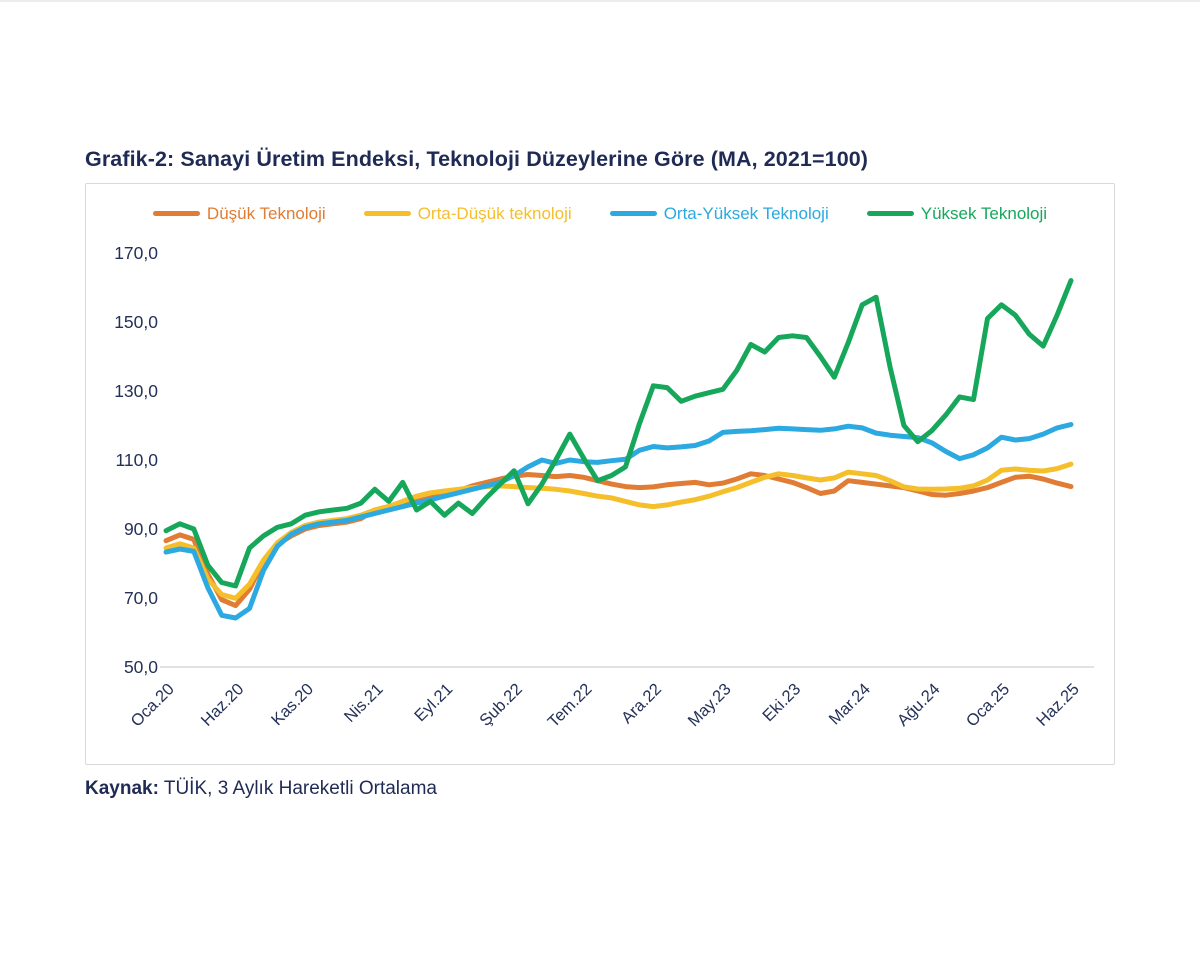 The image size is (1200, 960). Describe the element at coordinates (988, 705) in the screenshot. I see `x-tick-label: Oca.25` at that location.